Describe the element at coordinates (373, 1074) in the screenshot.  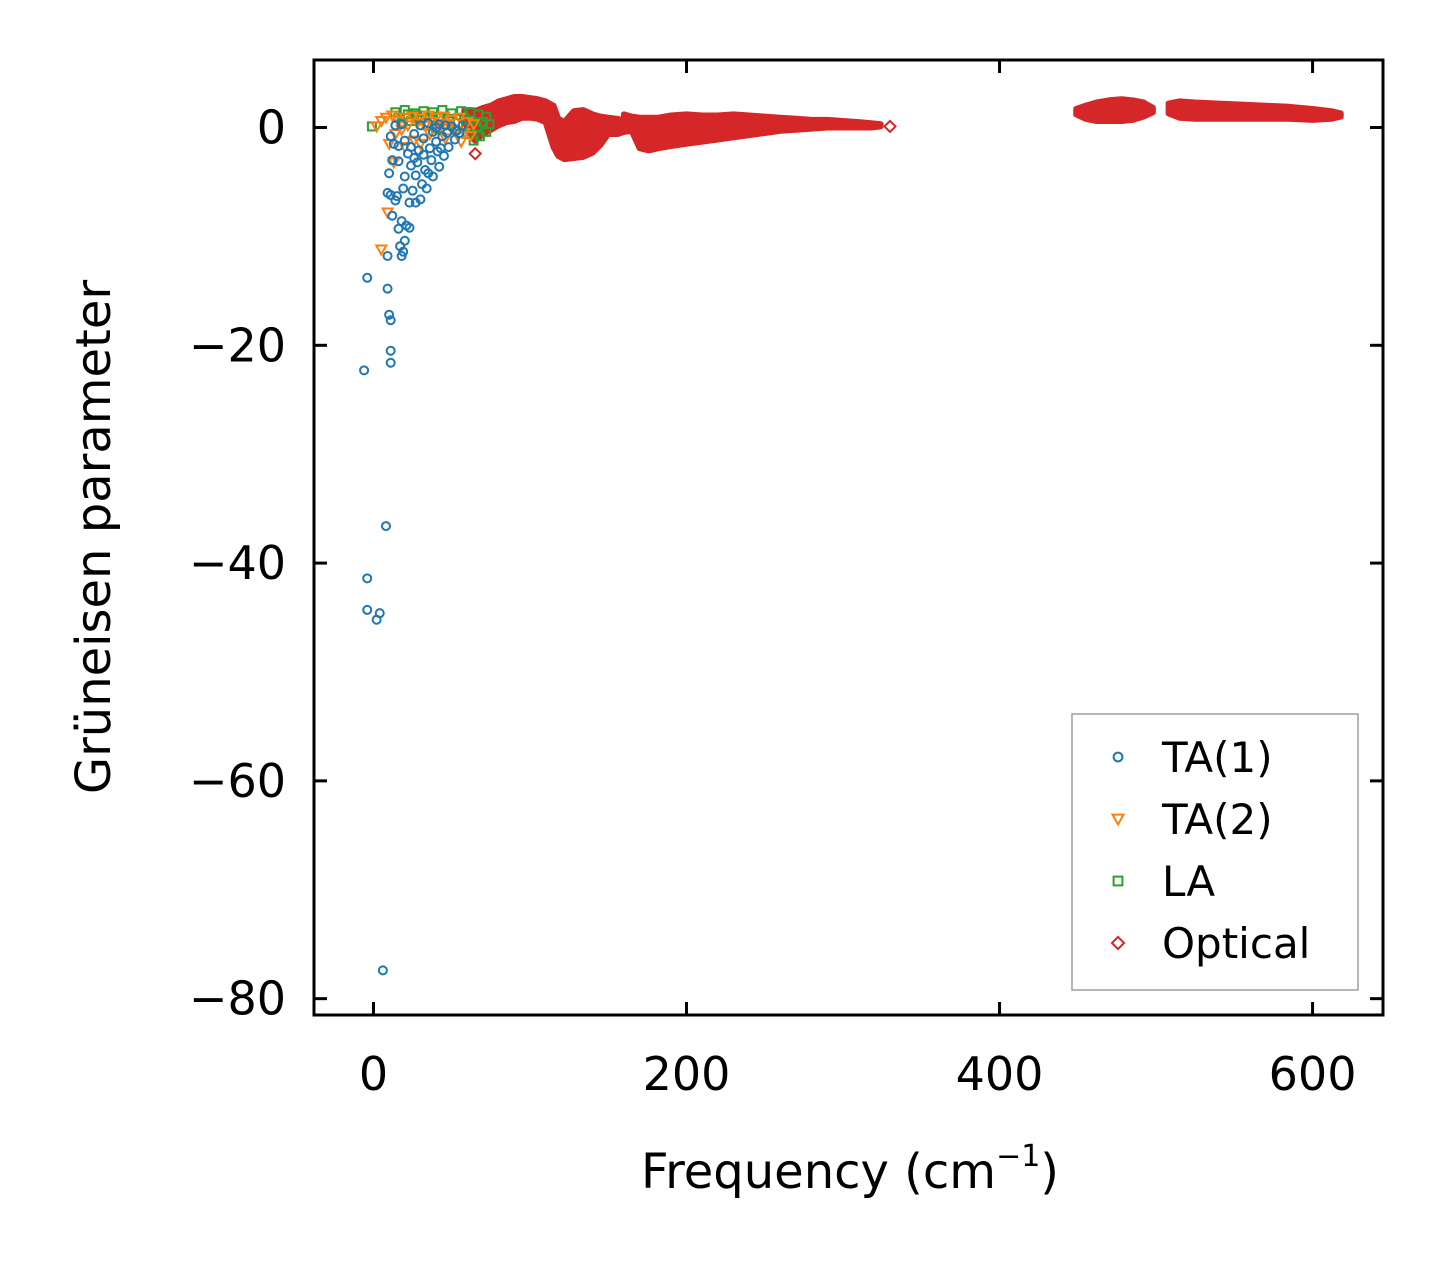
I see `x-tick-label-0: 0` at that location.